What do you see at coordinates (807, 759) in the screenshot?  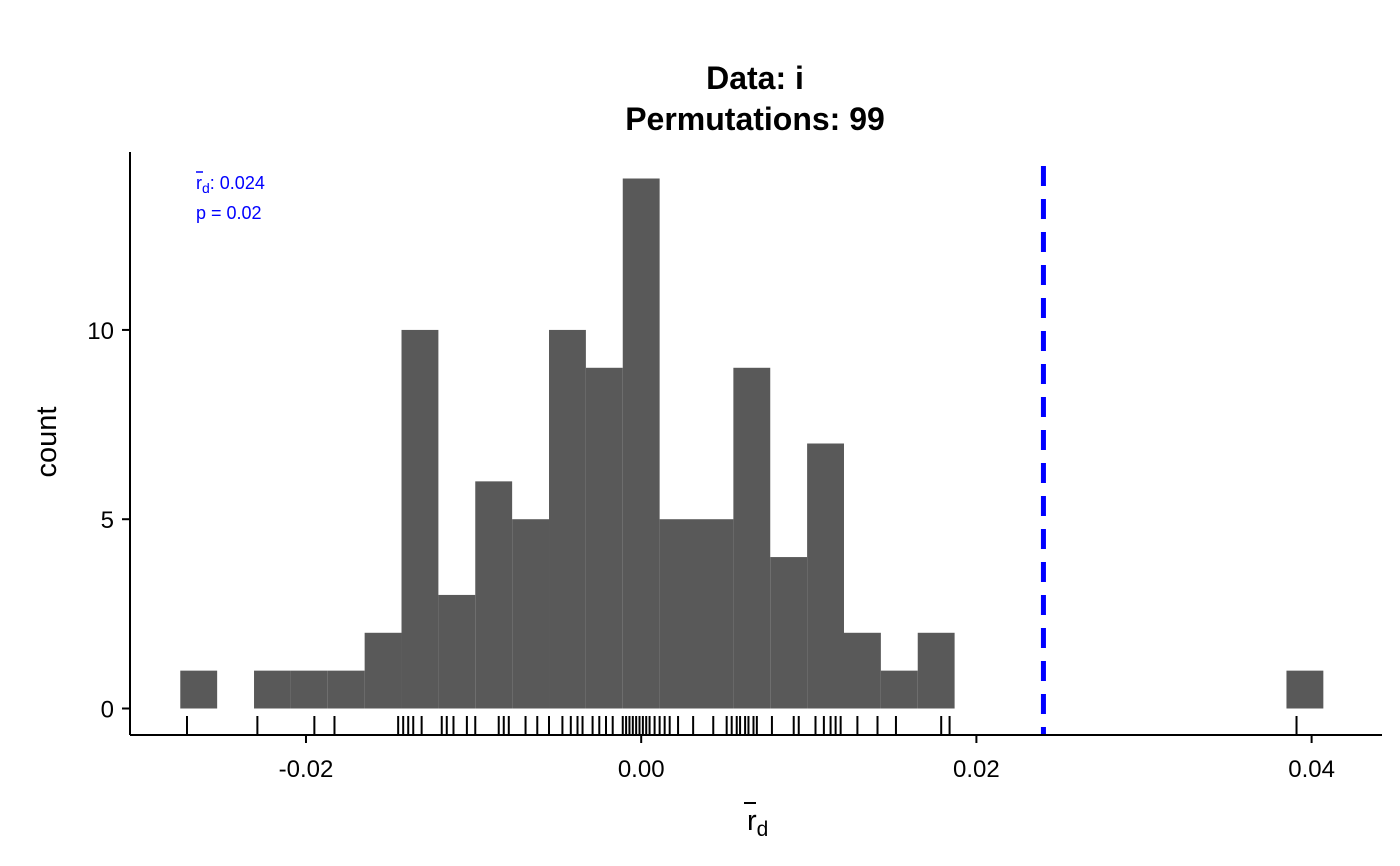 I see `x-axis-ticks: -0.02 0.00 0.02 0.04` at bounding box center [807, 759].